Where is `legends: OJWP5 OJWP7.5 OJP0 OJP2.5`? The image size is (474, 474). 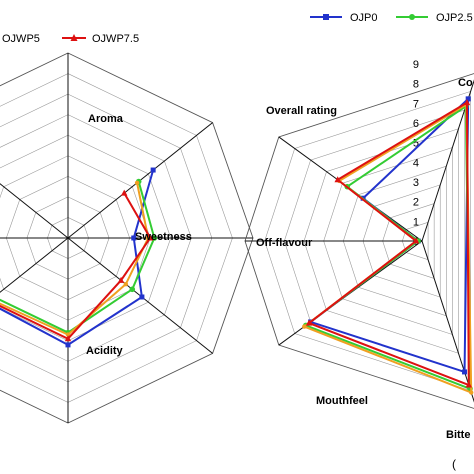
legends: OJWP5 OJWP7.5 OJP0 OJP2.5 is located at coordinates (237, 28).